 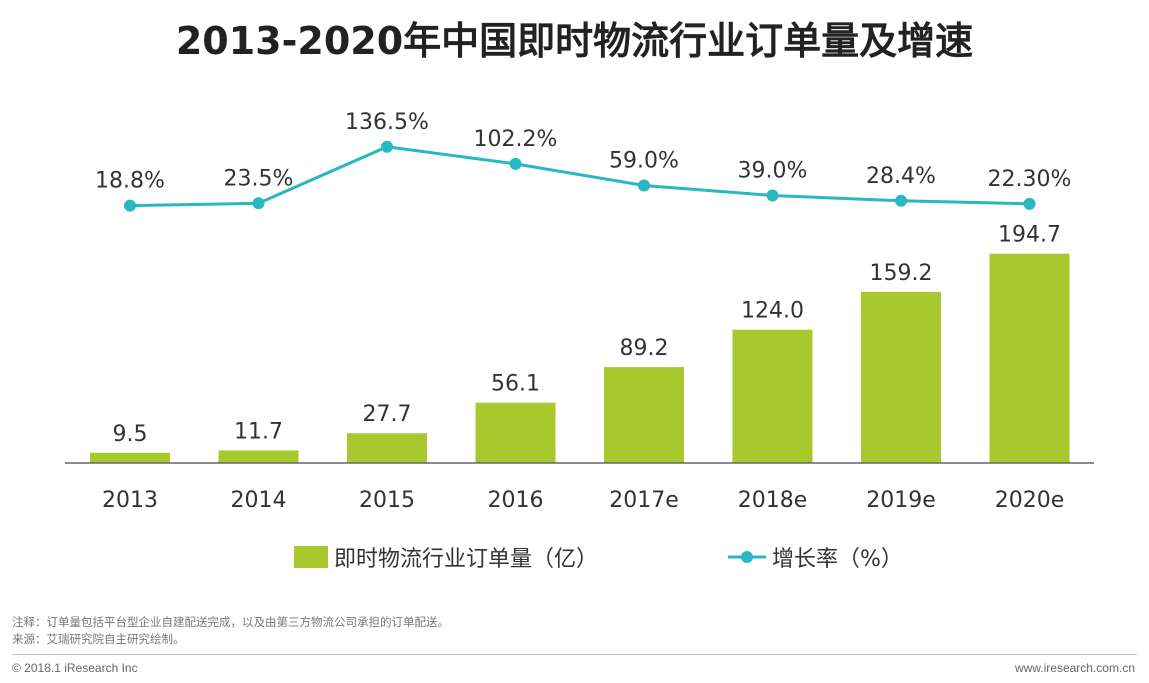 I want to click on growth-point-2017e, so click(x=644, y=185).